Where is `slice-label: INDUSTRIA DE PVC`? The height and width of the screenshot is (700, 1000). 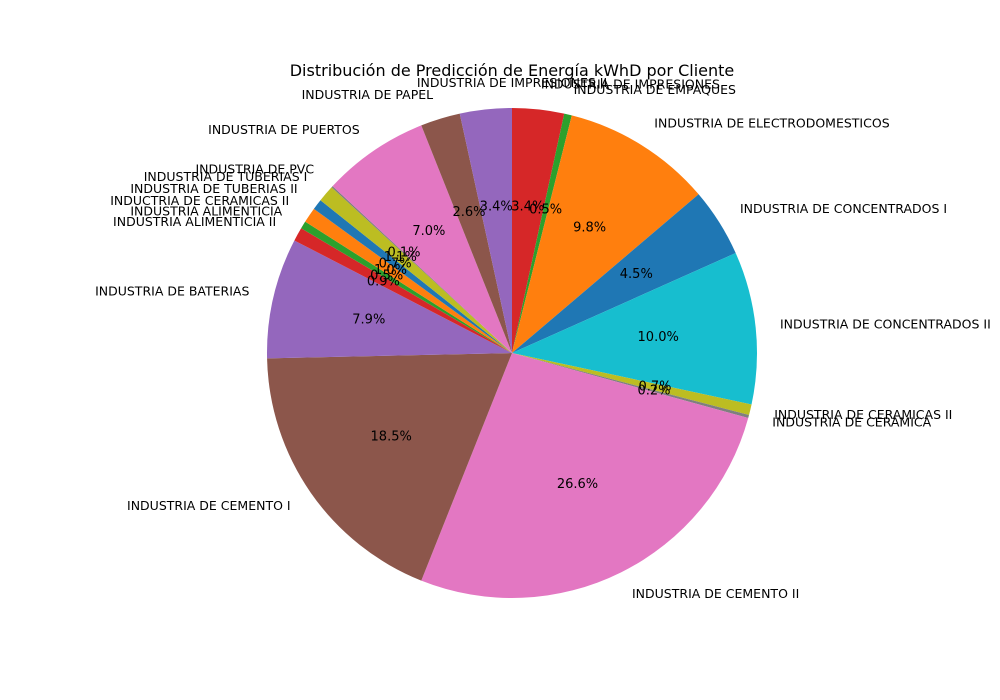
slice-label: INDUSTRIA DE PVC is located at coordinates (255, 169).